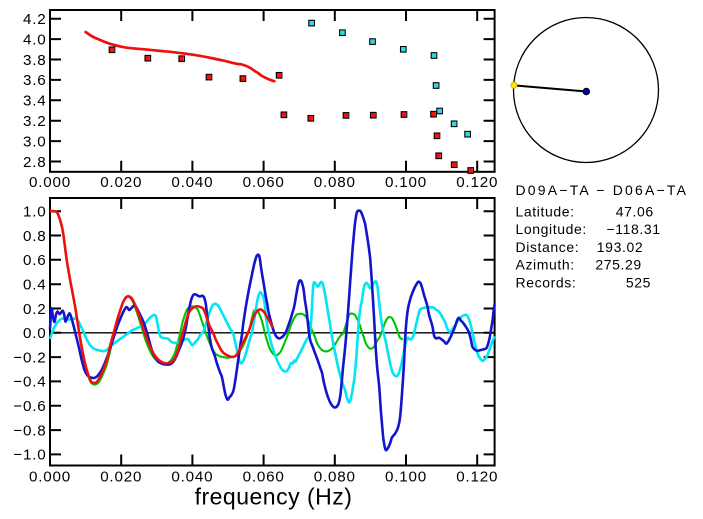 The image size is (703, 519). What do you see at coordinates (635, 212) in the screenshot?
I see `svg-text: 47.06` at bounding box center [635, 212].